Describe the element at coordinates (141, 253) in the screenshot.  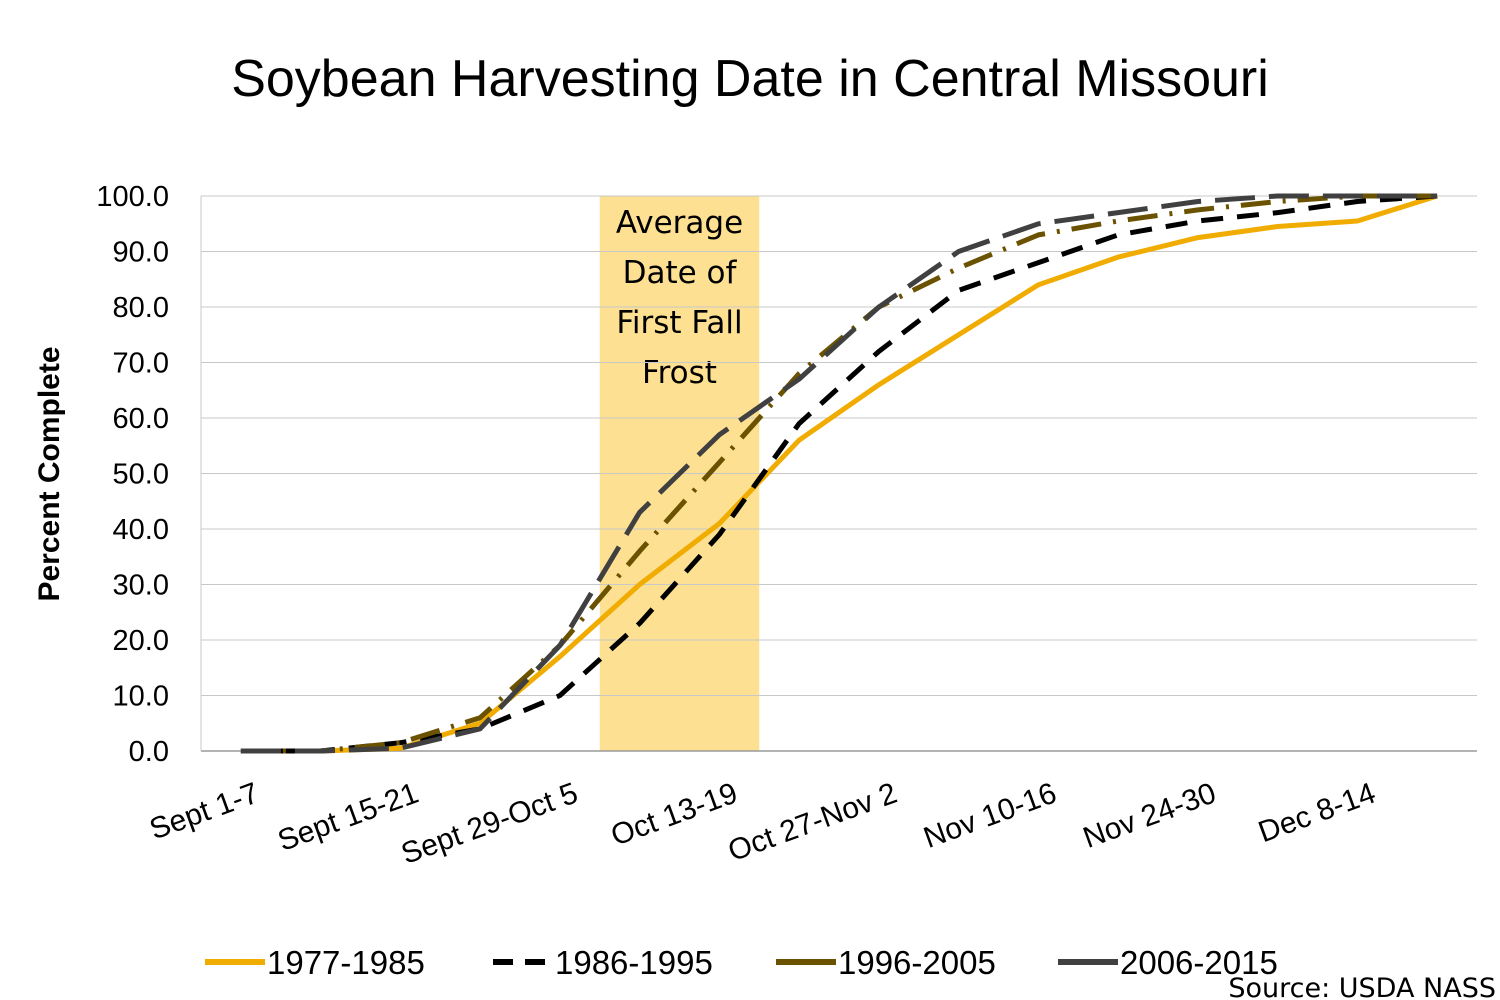
I see `y-tick-label: 90.0` at that location.